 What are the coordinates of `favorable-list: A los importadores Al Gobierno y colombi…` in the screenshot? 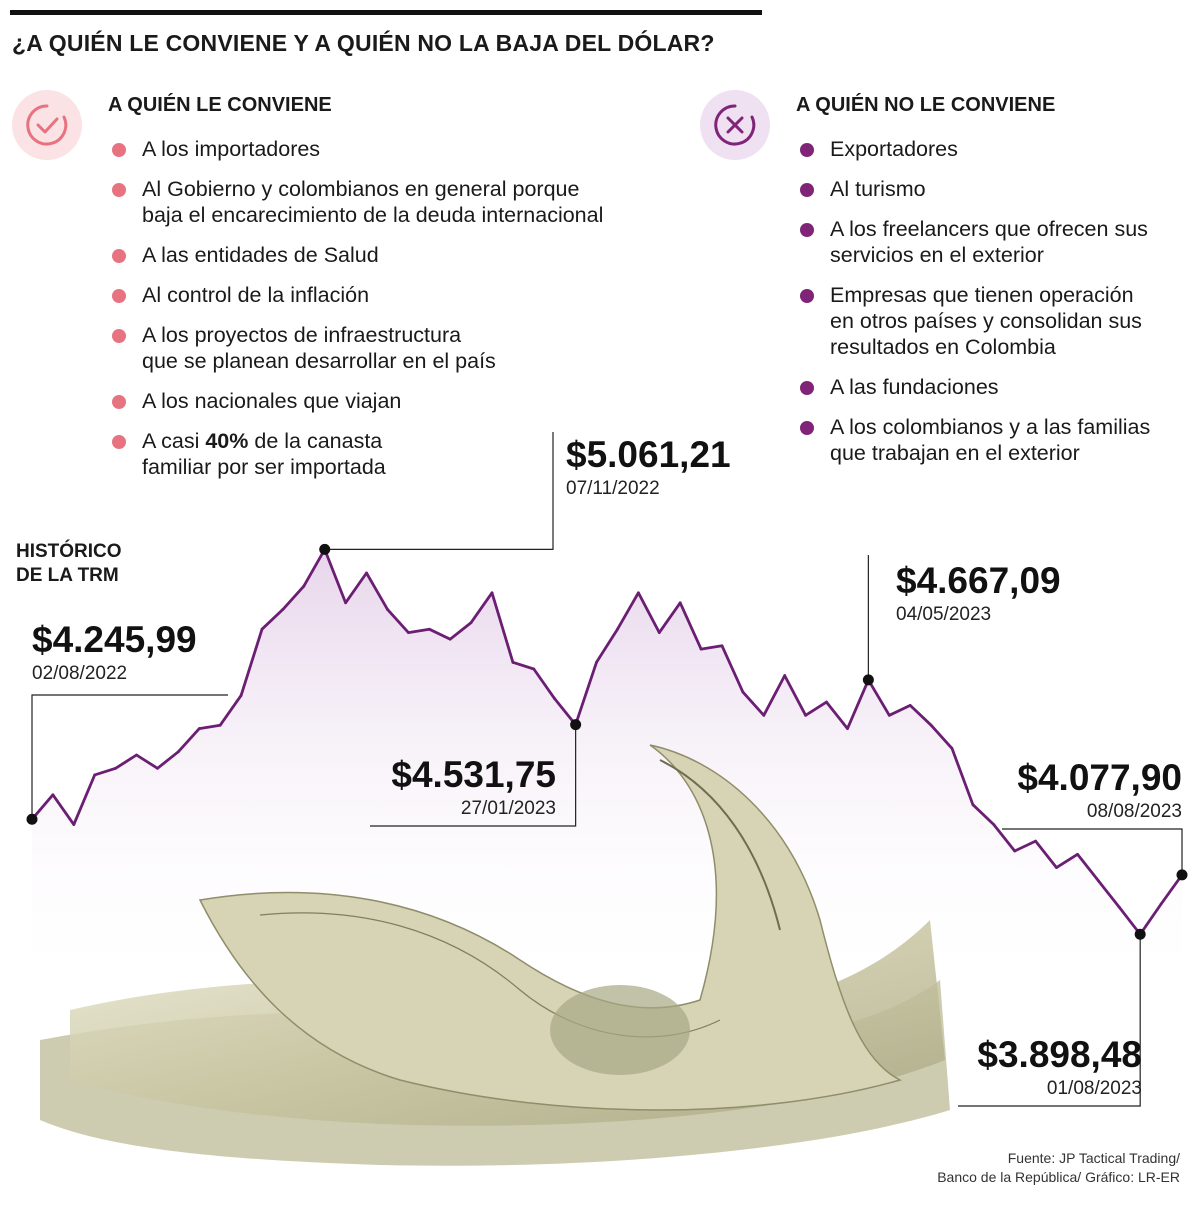 It's located at (355, 315).